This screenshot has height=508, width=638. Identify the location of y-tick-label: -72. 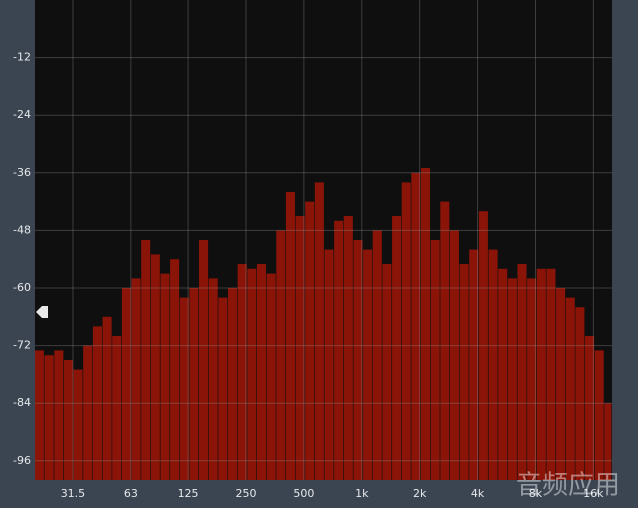
(22, 345).